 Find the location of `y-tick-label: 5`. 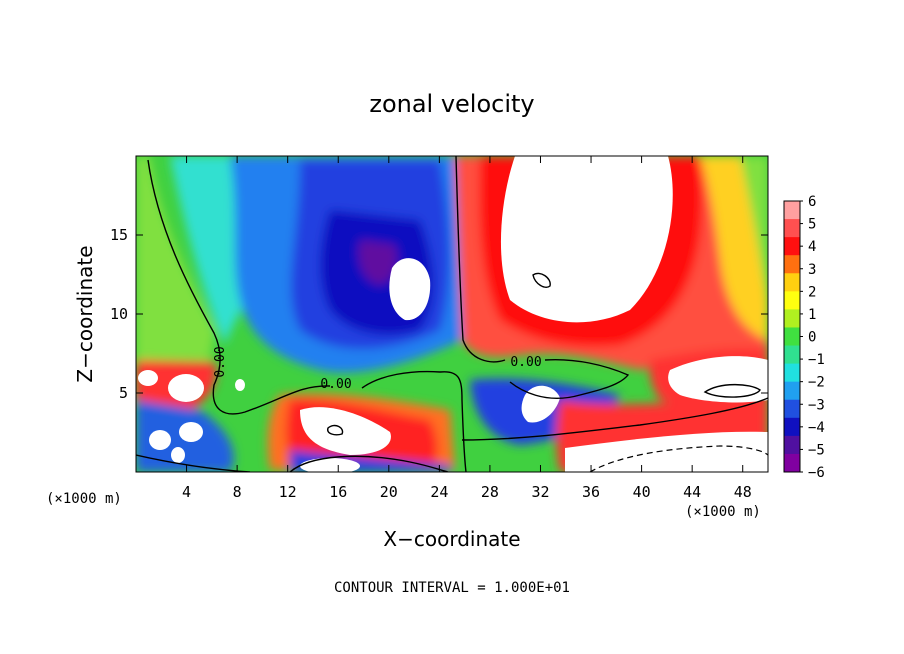

y-tick-label: 5 is located at coordinates (123, 393).